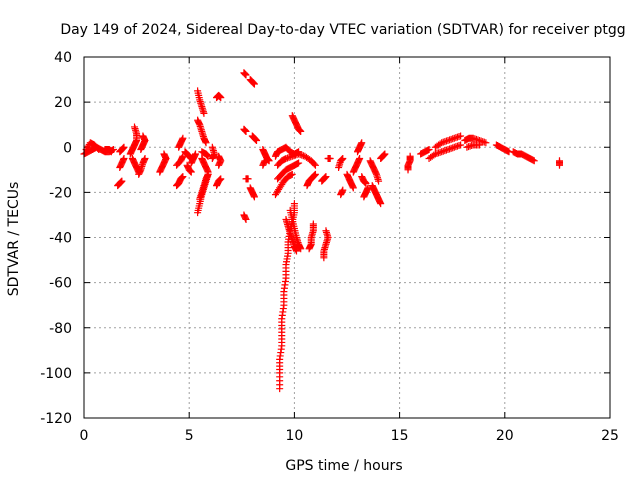 Image resolution: width=640 pixels, height=480 pixels. Describe the element at coordinates (189, 436) in the screenshot. I see `x-tick-label: 5` at that location.